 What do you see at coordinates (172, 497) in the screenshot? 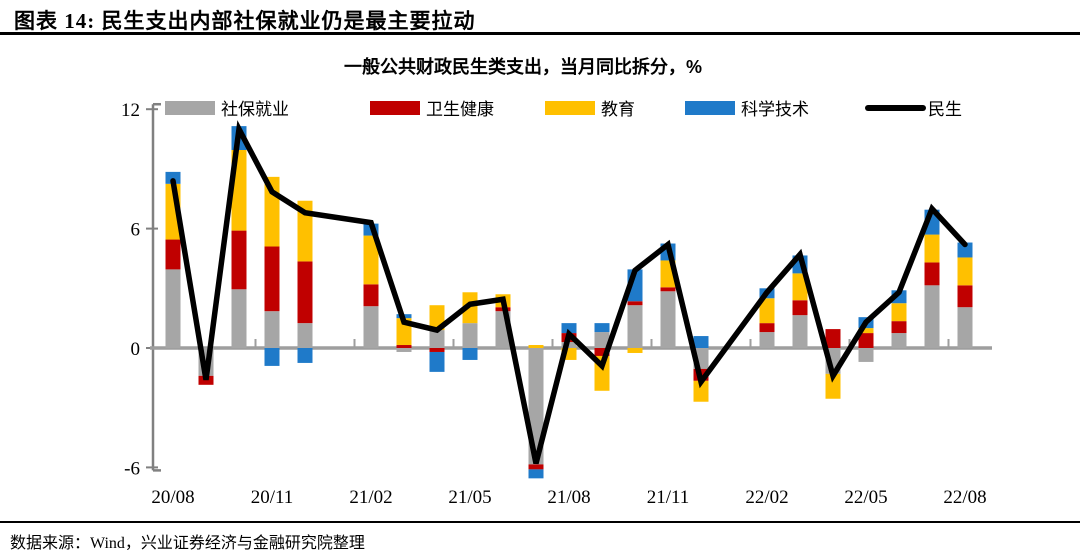
I see `x-tick-label: 20/08` at bounding box center [172, 497].